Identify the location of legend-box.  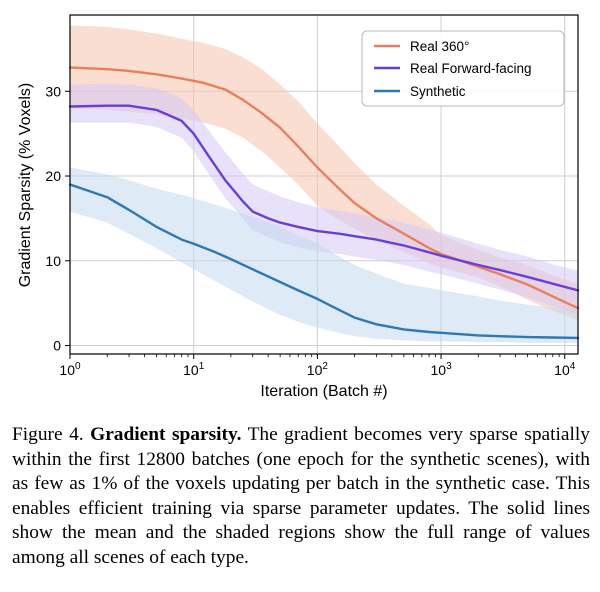
(463, 68).